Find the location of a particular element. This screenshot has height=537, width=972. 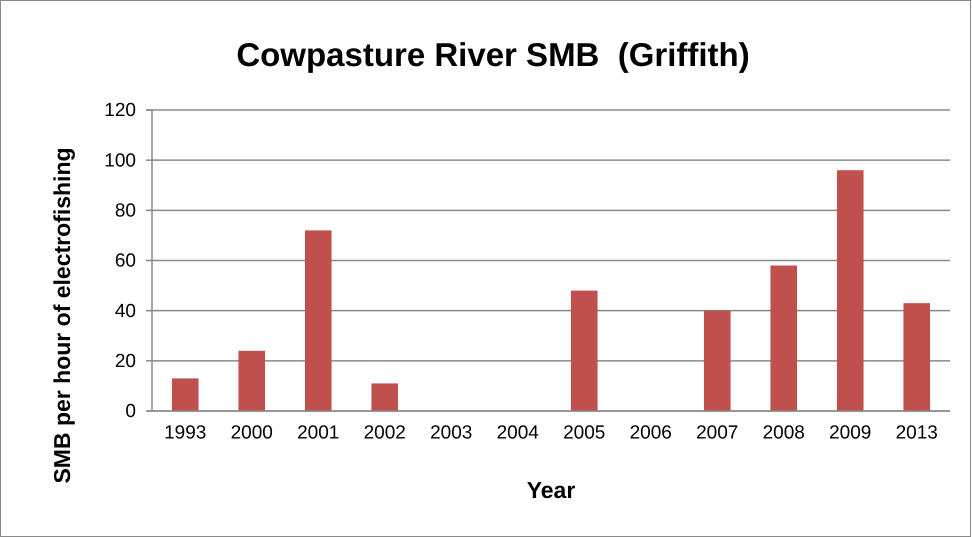

x-tick-label: 2002 is located at coordinates (385, 433).